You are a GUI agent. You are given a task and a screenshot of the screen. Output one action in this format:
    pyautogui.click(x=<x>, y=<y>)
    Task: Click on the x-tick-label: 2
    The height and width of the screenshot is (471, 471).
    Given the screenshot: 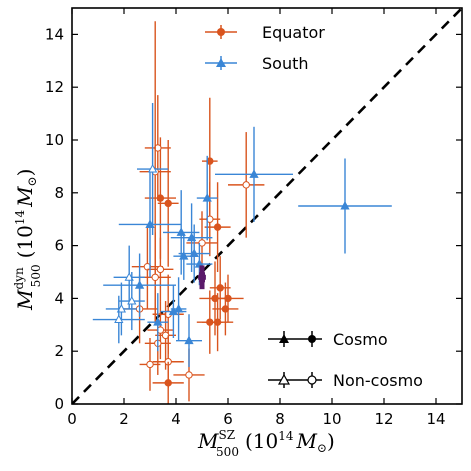 What is the action you would take?
    pyautogui.click(x=124, y=419)
    